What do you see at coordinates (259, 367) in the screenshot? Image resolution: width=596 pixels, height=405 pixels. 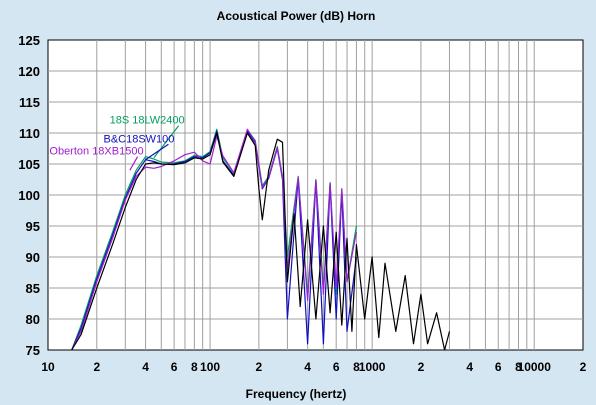 I see `x-tick-label-6: 2` at bounding box center [259, 367].